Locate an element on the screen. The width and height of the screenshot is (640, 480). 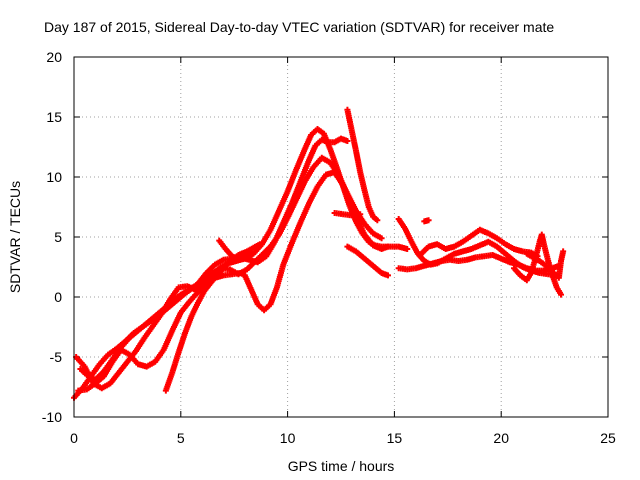
x-tick-label: 5 is located at coordinates (181, 438).